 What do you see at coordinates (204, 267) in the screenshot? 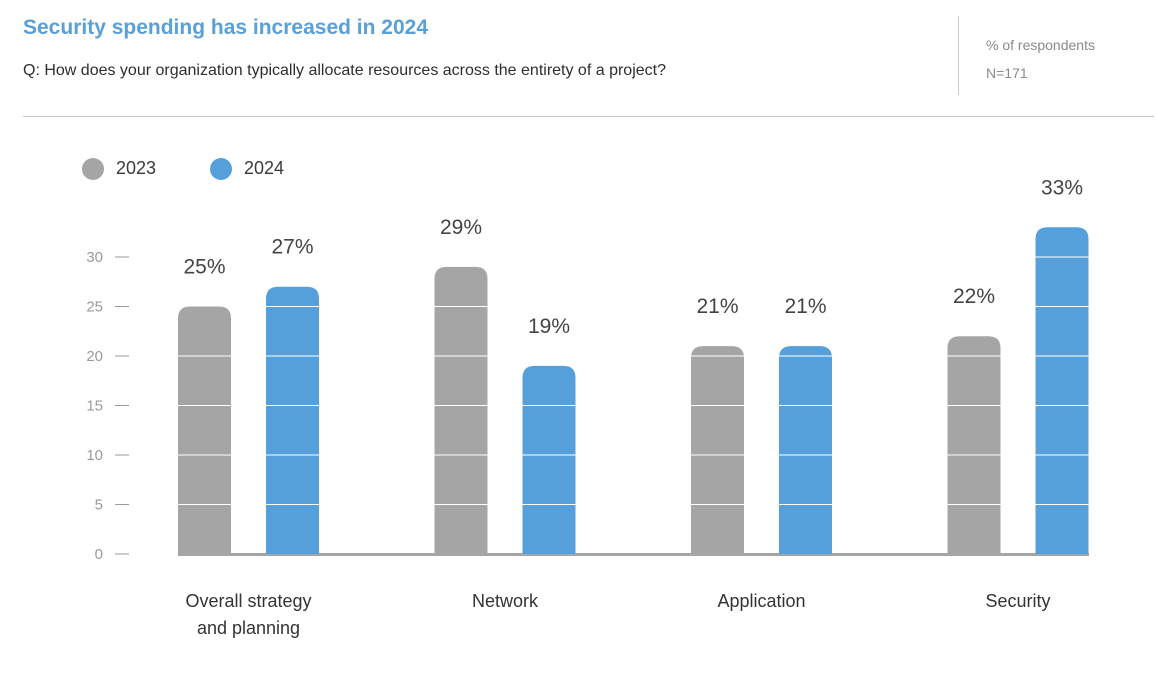
I see `data-label-2023: 25%` at bounding box center [204, 267].